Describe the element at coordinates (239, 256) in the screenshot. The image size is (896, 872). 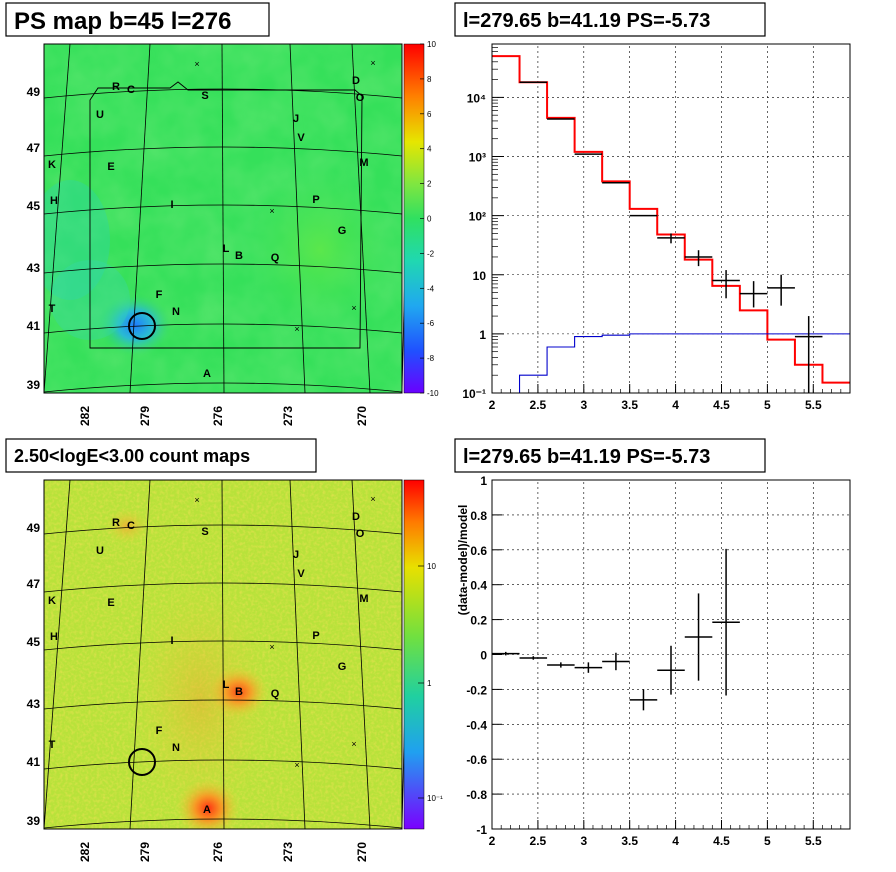
I see `source-label: B` at that location.